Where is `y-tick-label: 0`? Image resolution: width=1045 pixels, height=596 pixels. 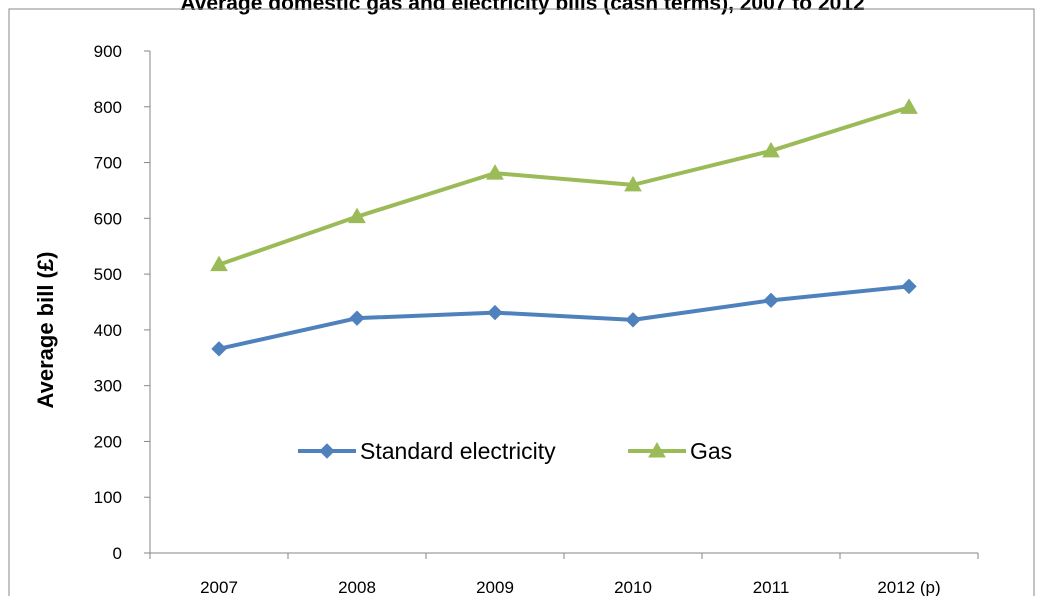 y-tick-label: 0 is located at coordinates (117, 553).